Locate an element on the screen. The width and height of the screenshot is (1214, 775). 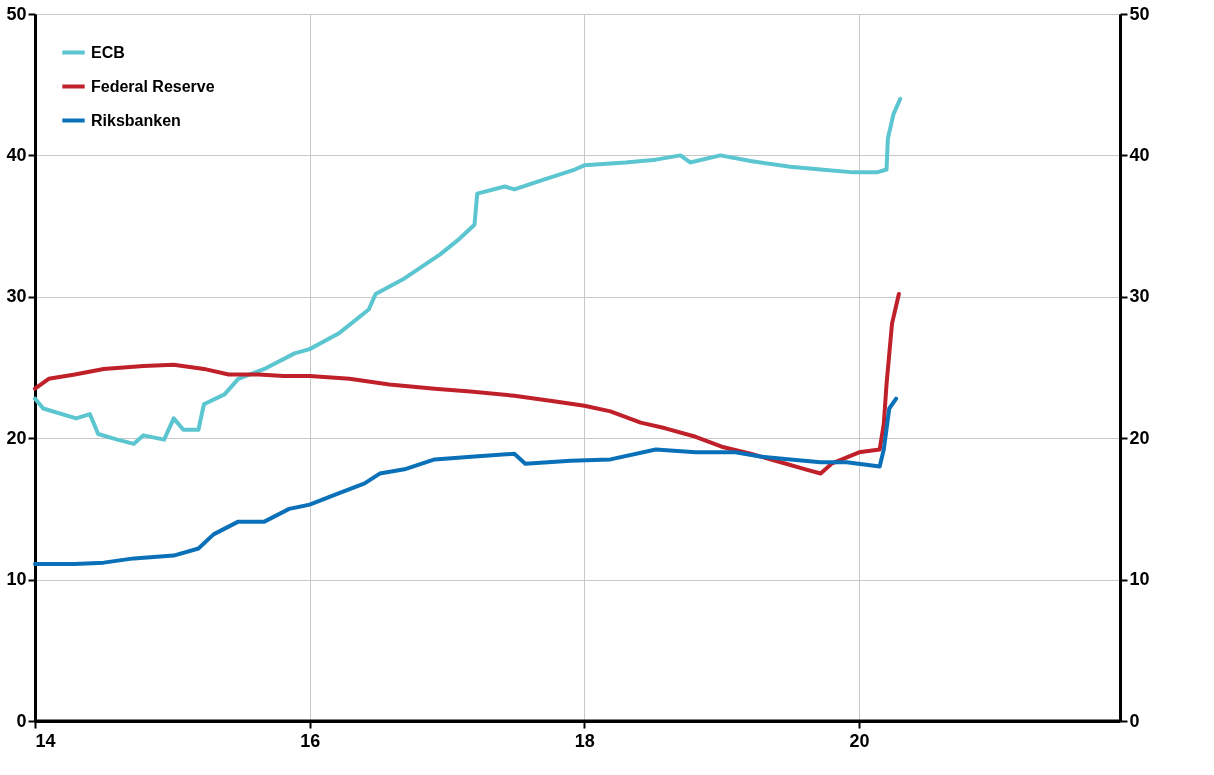
x-tick-label: 16 is located at coordinates (310, 740).